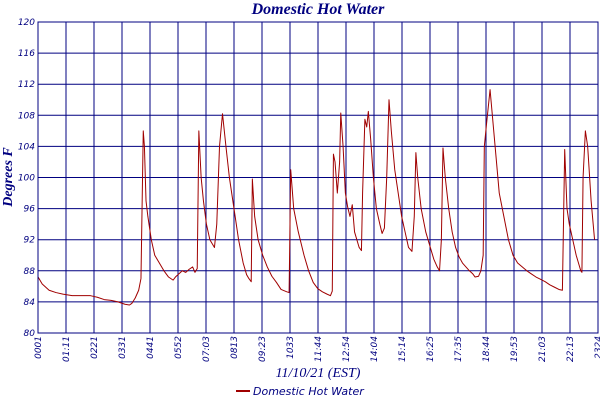 The height and width of the screenshot is (400, 600). What do you see at coordinates (95, 347) in the screenshot?
I see `x-tick-label: 0221` at bounding box center [95, 347].